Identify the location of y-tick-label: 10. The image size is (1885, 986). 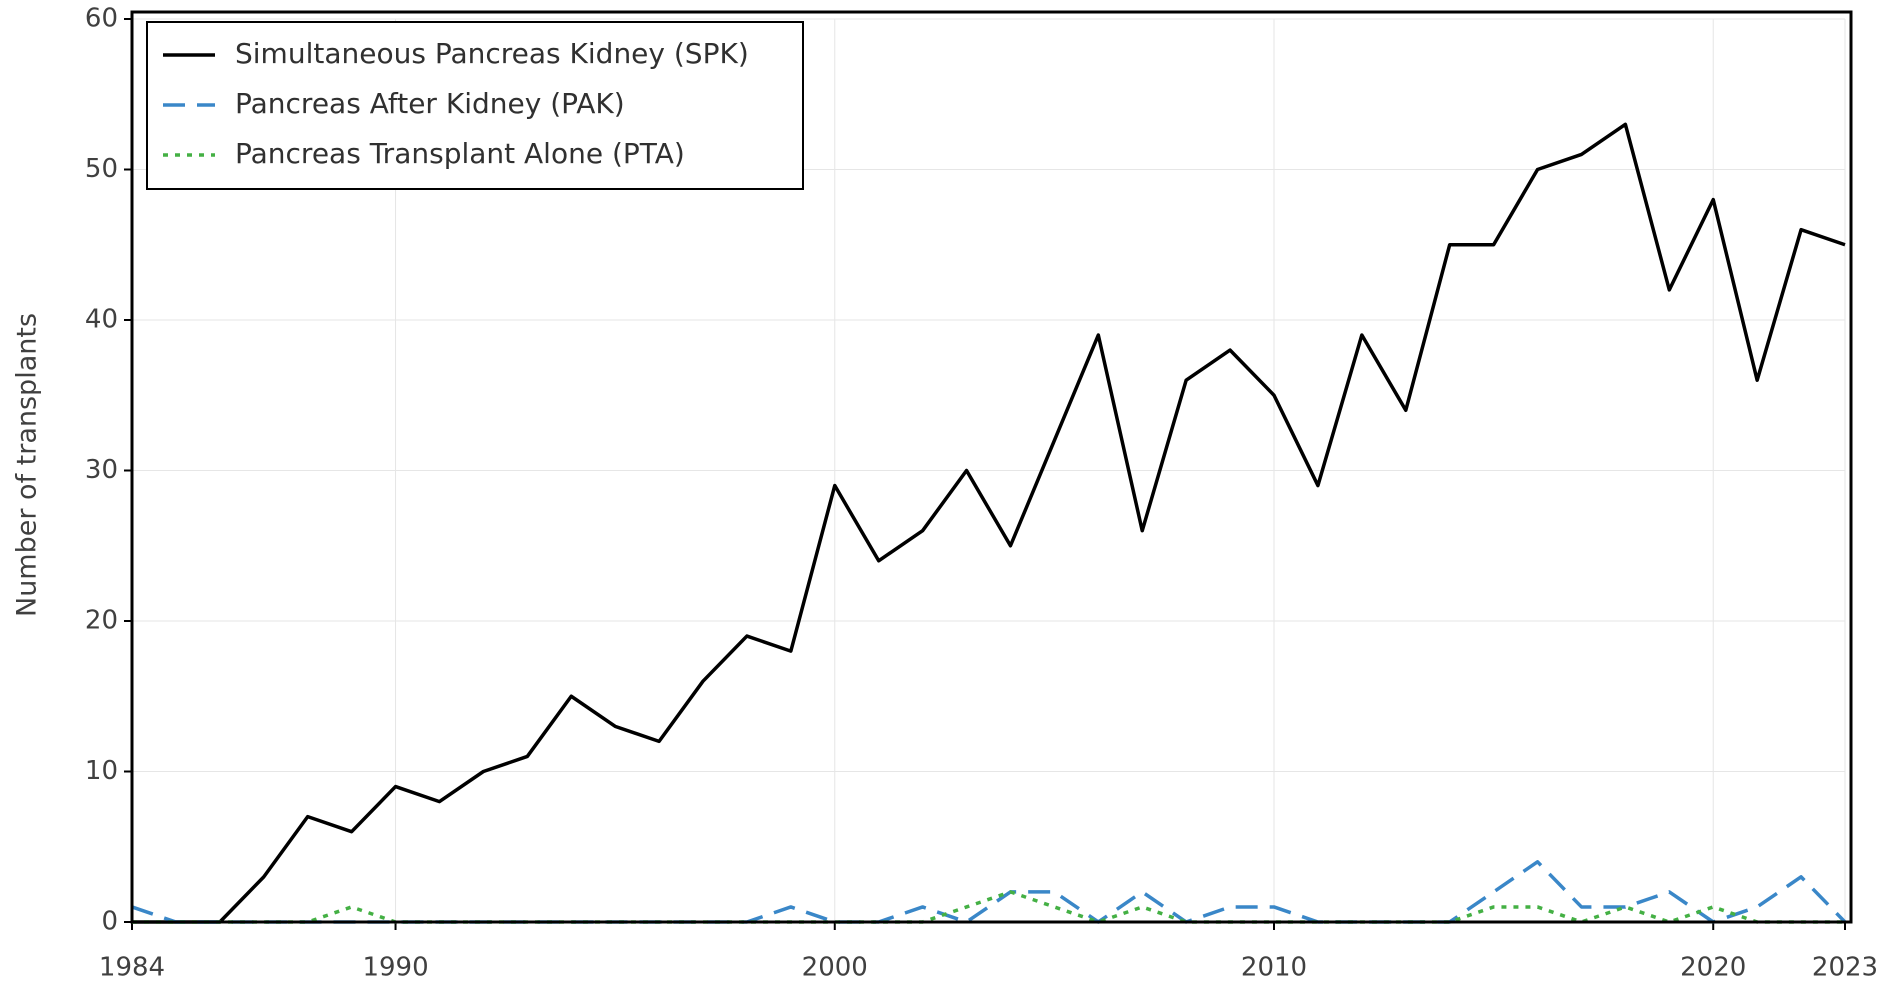
(101, 771).